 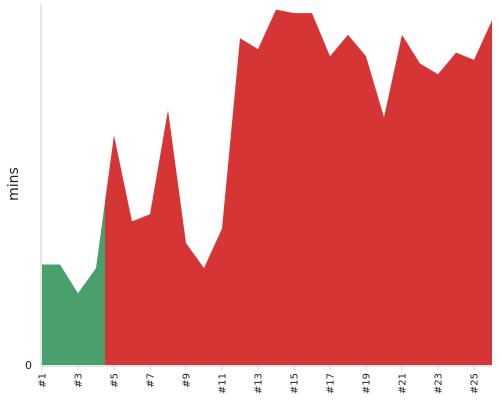 What do you see at coordinates (331, 383) in the screenshot?
I see `x-tick-label: #17` at bounding box center [331, 383].